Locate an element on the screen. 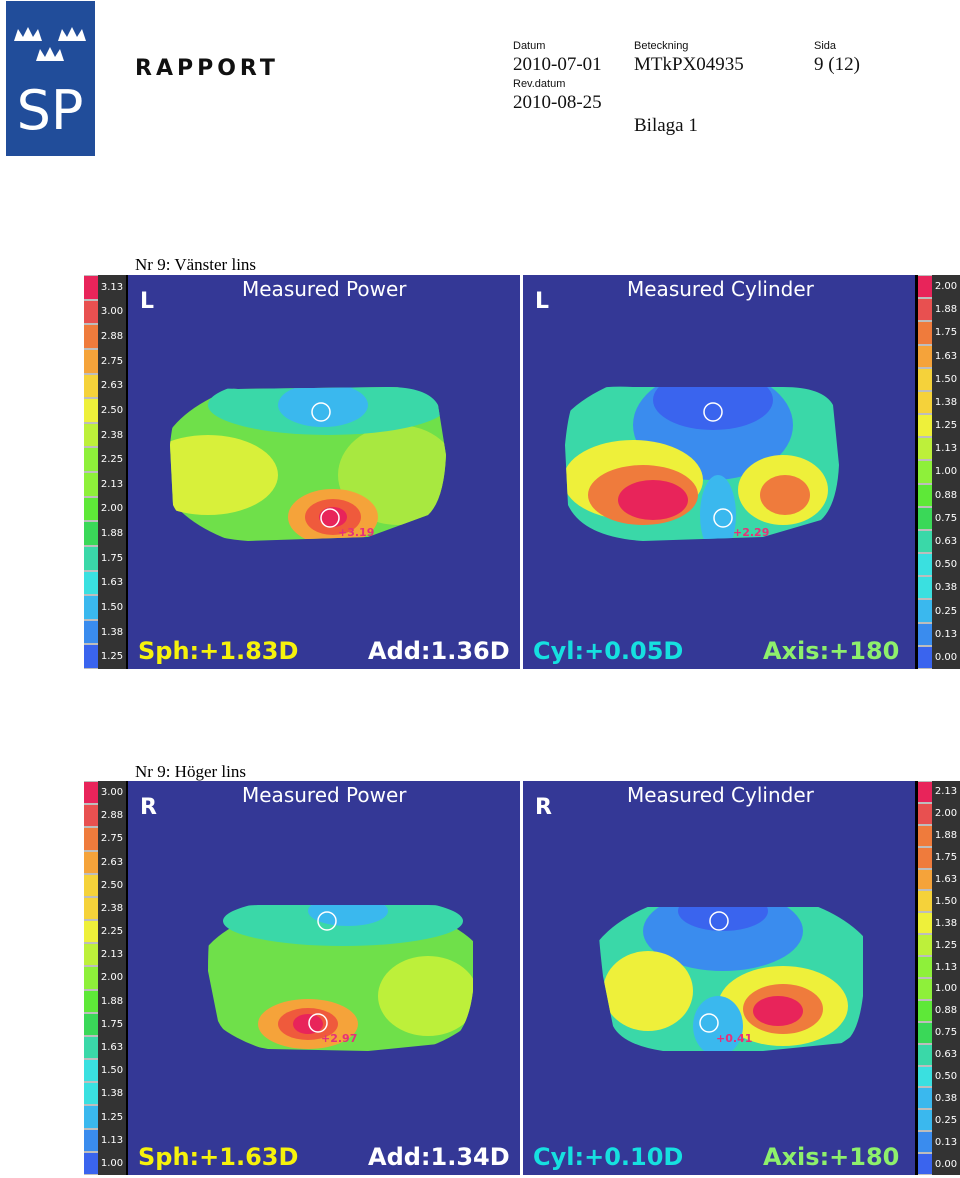 This screenshot has width=960, height=1178. crowns-icon is located at coordinates (50, 44).